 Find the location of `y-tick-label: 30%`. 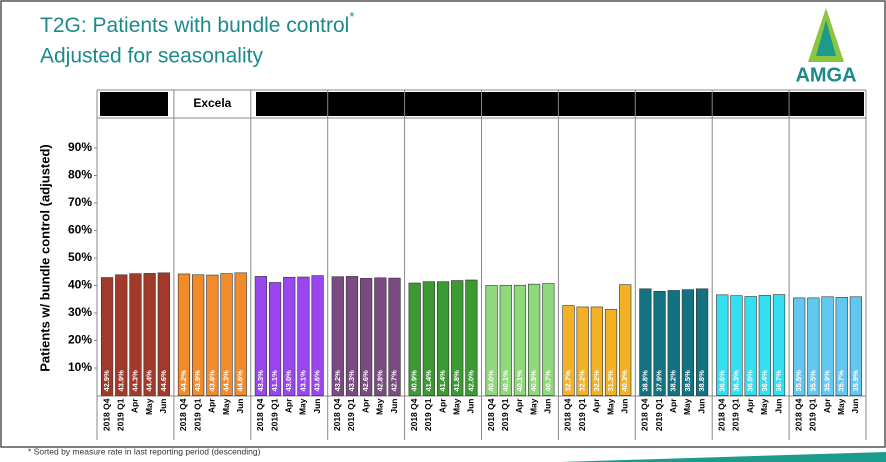

y-tick-label: 30% is located at coordinates (80, 312).